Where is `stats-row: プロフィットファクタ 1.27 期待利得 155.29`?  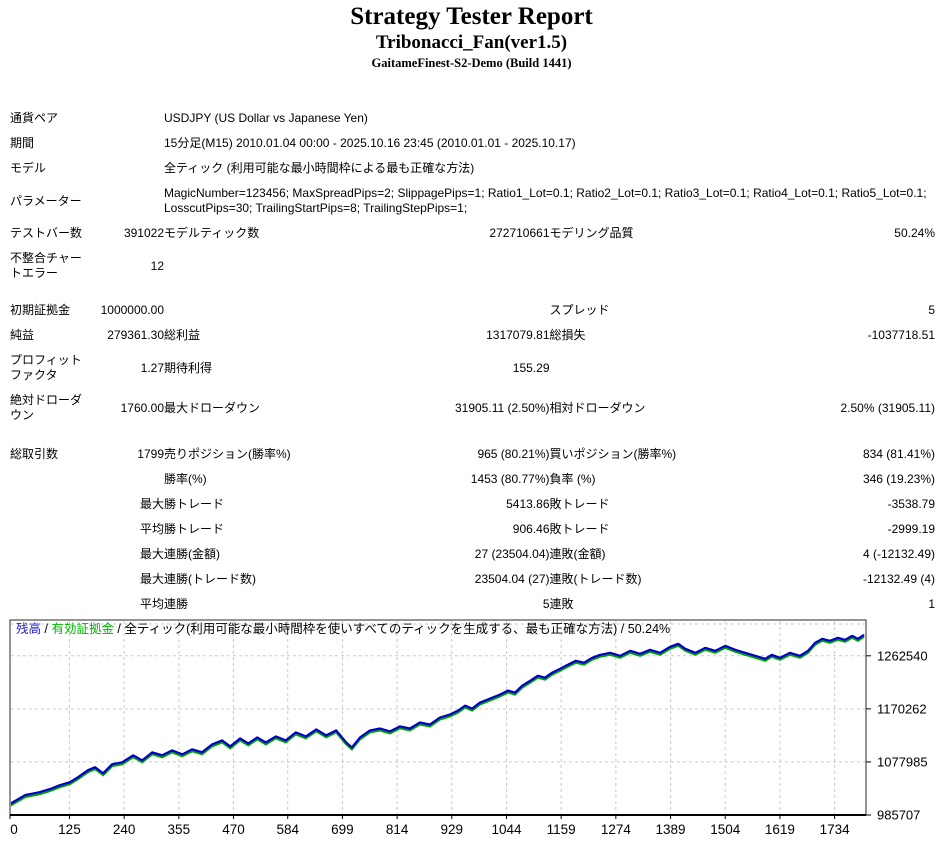 stats-row: プロフィットファクタ 1.27 期待利得 155.29 is located at coordinates (472, 368).